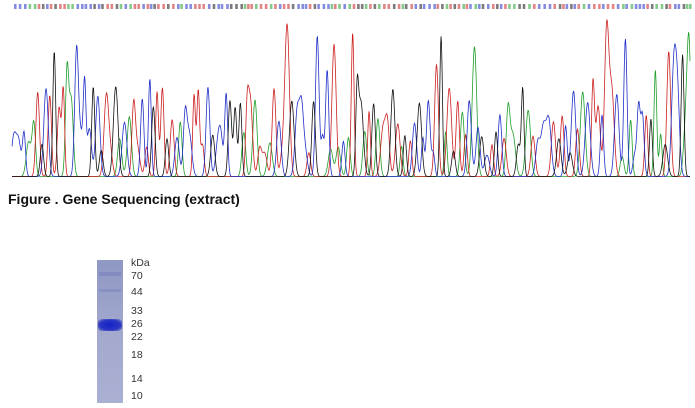 This screenshot has width=695, height=408. Describe the element at coordinates (137, 337) in the screenshot. I see `marker-label: 22` at that location.